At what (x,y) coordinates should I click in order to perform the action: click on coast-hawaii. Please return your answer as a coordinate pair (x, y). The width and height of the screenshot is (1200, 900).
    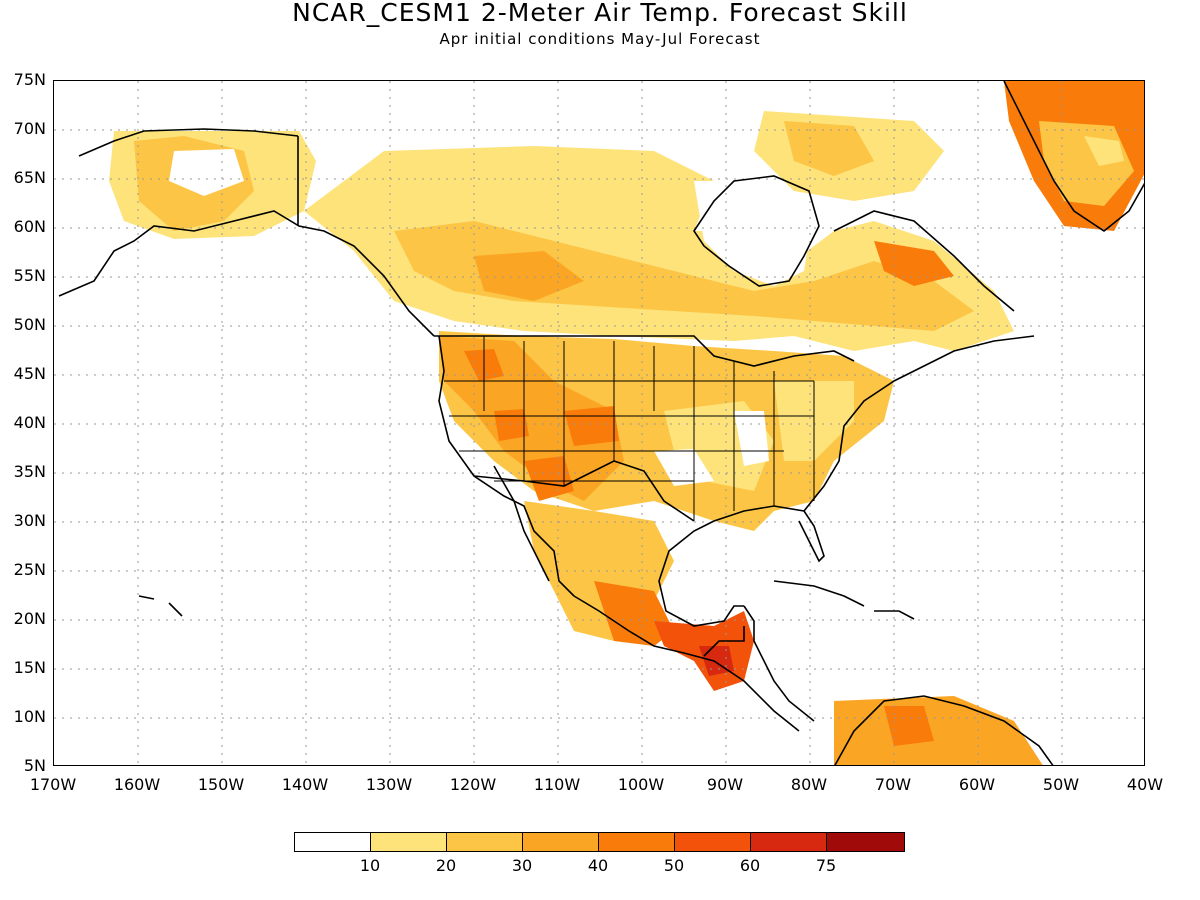
    Looking at the image, I should click on (160, 606).